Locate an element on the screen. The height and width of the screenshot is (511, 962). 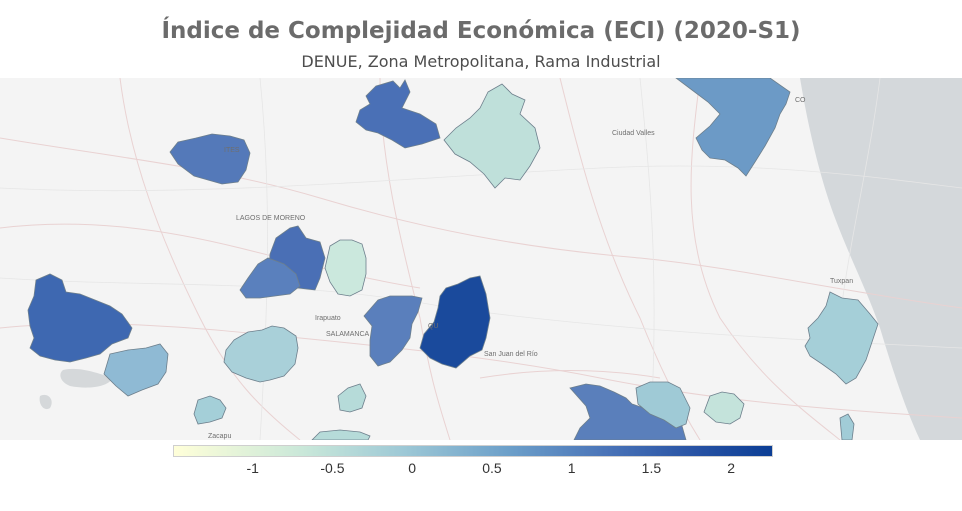
region-zacapu is located at coordinates (210, 410).